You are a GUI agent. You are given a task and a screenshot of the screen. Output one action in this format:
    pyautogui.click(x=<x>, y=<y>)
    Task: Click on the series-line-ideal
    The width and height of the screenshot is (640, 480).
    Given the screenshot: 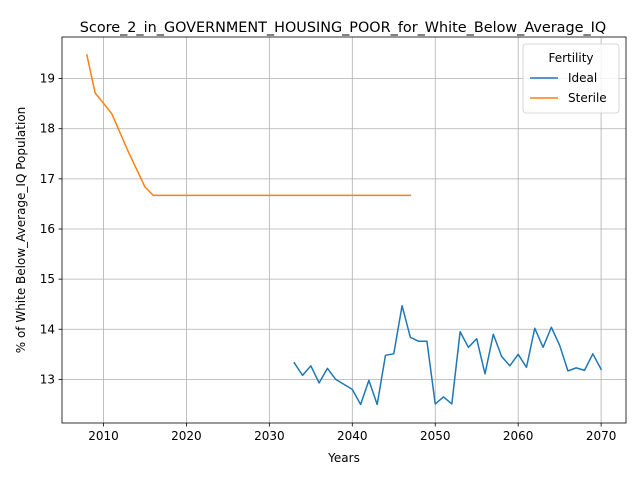 What is the action you would take?
    pyautogui.click(x=448, y=355)
    